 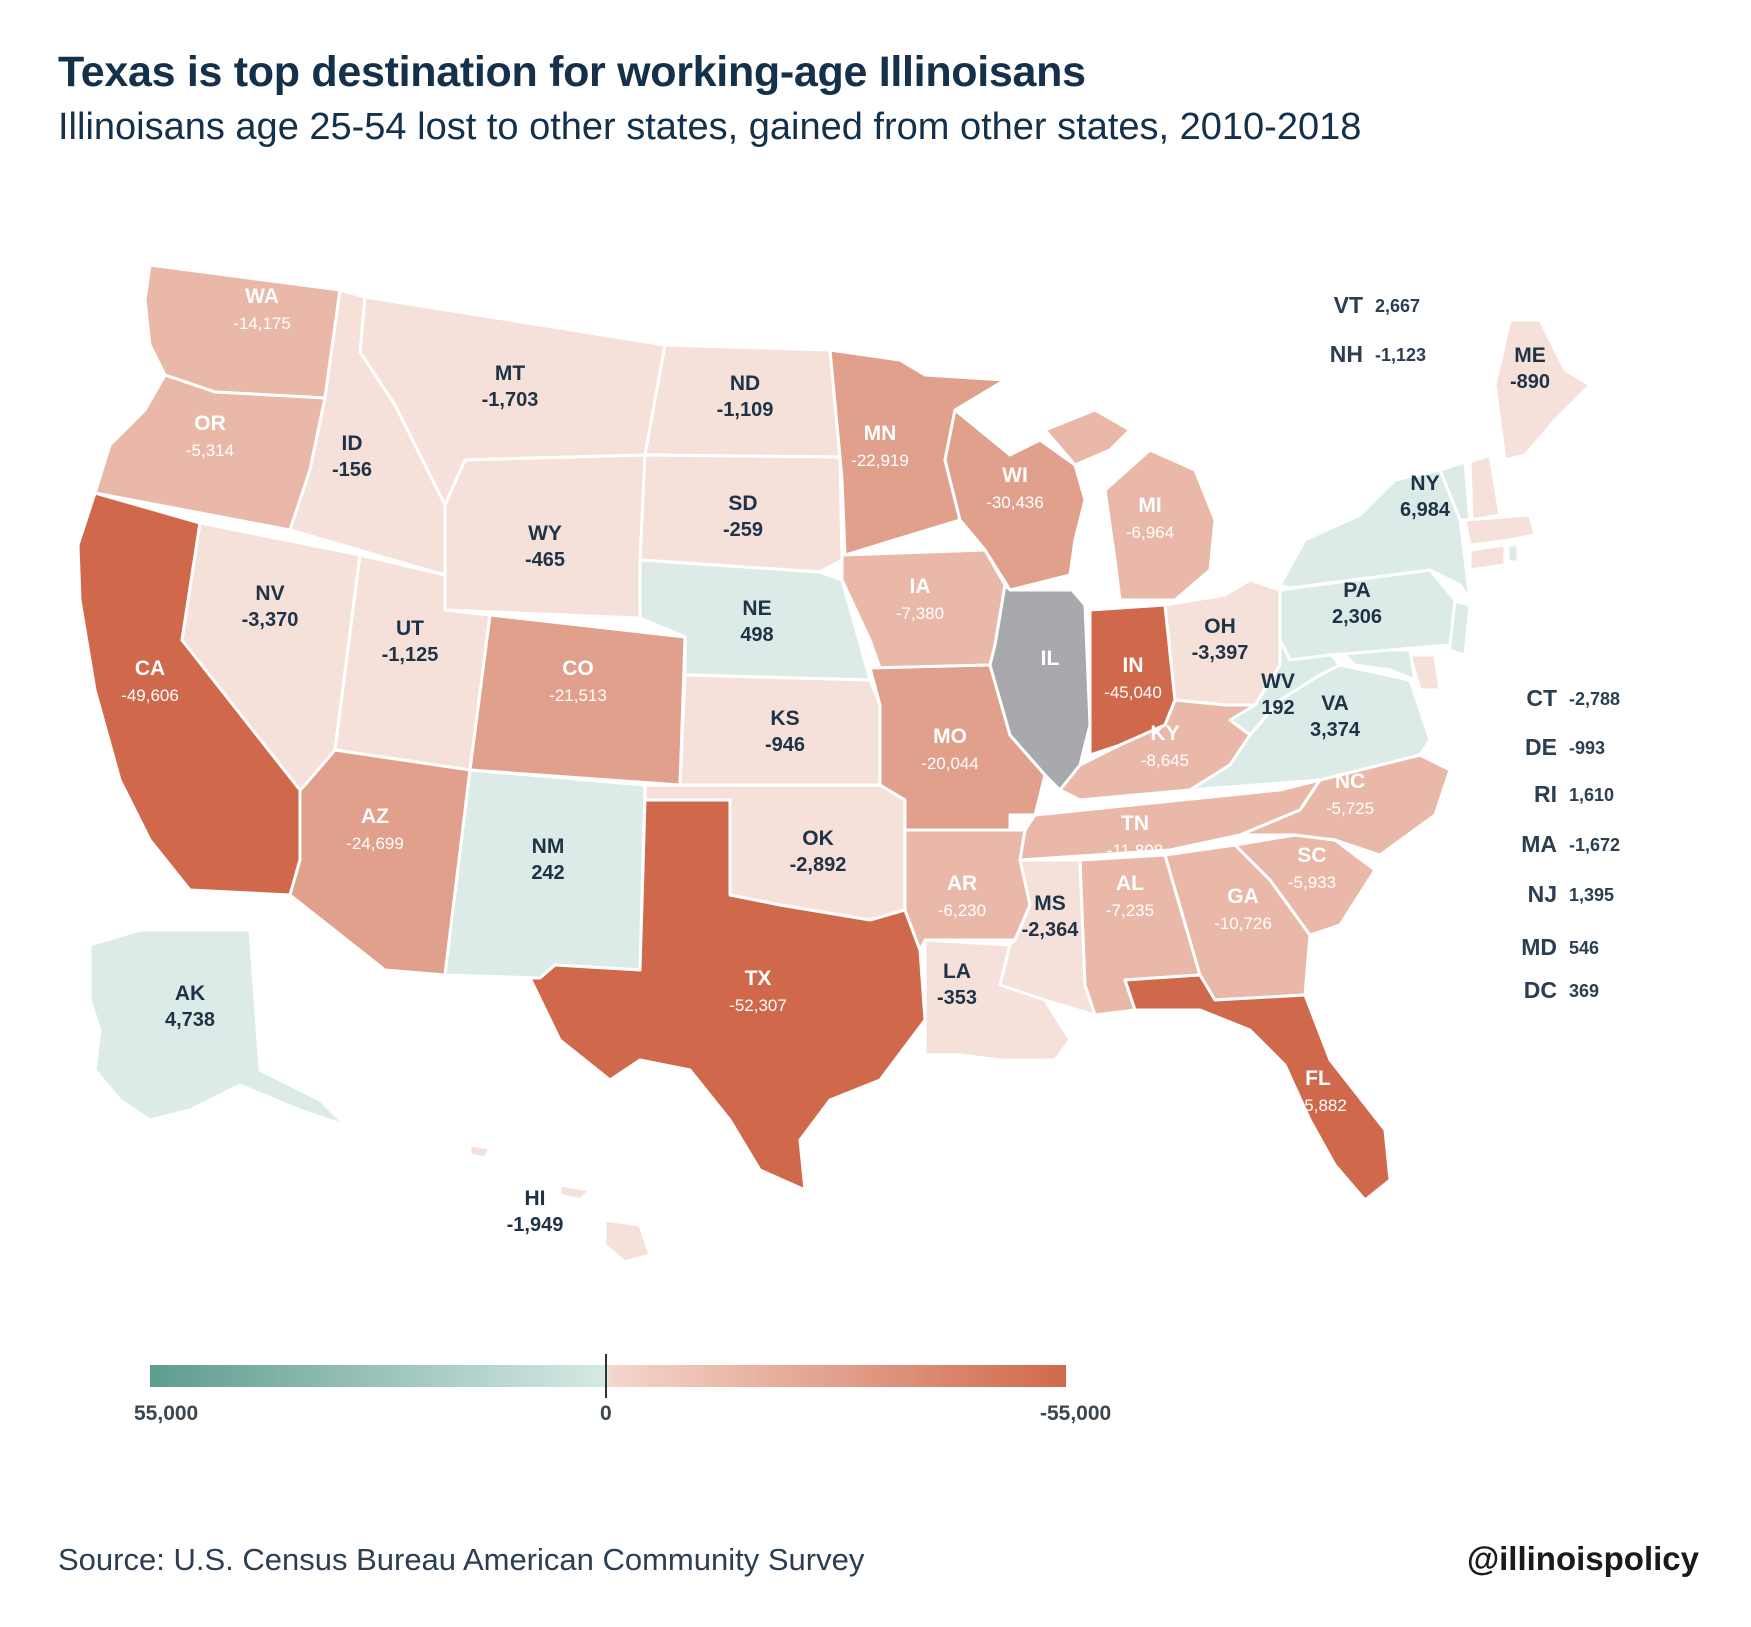 What do you see at coordinates (1335, 703) in the screenshot?
I see `state-label-va: VA` at bounding box center [1335, 703].